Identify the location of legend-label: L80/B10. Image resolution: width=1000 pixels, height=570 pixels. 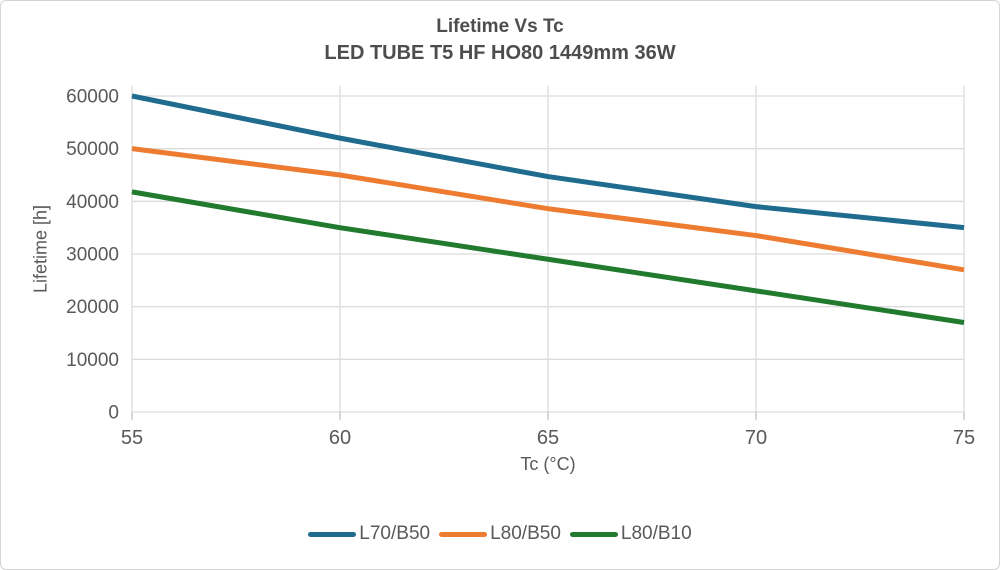
(656, 533).